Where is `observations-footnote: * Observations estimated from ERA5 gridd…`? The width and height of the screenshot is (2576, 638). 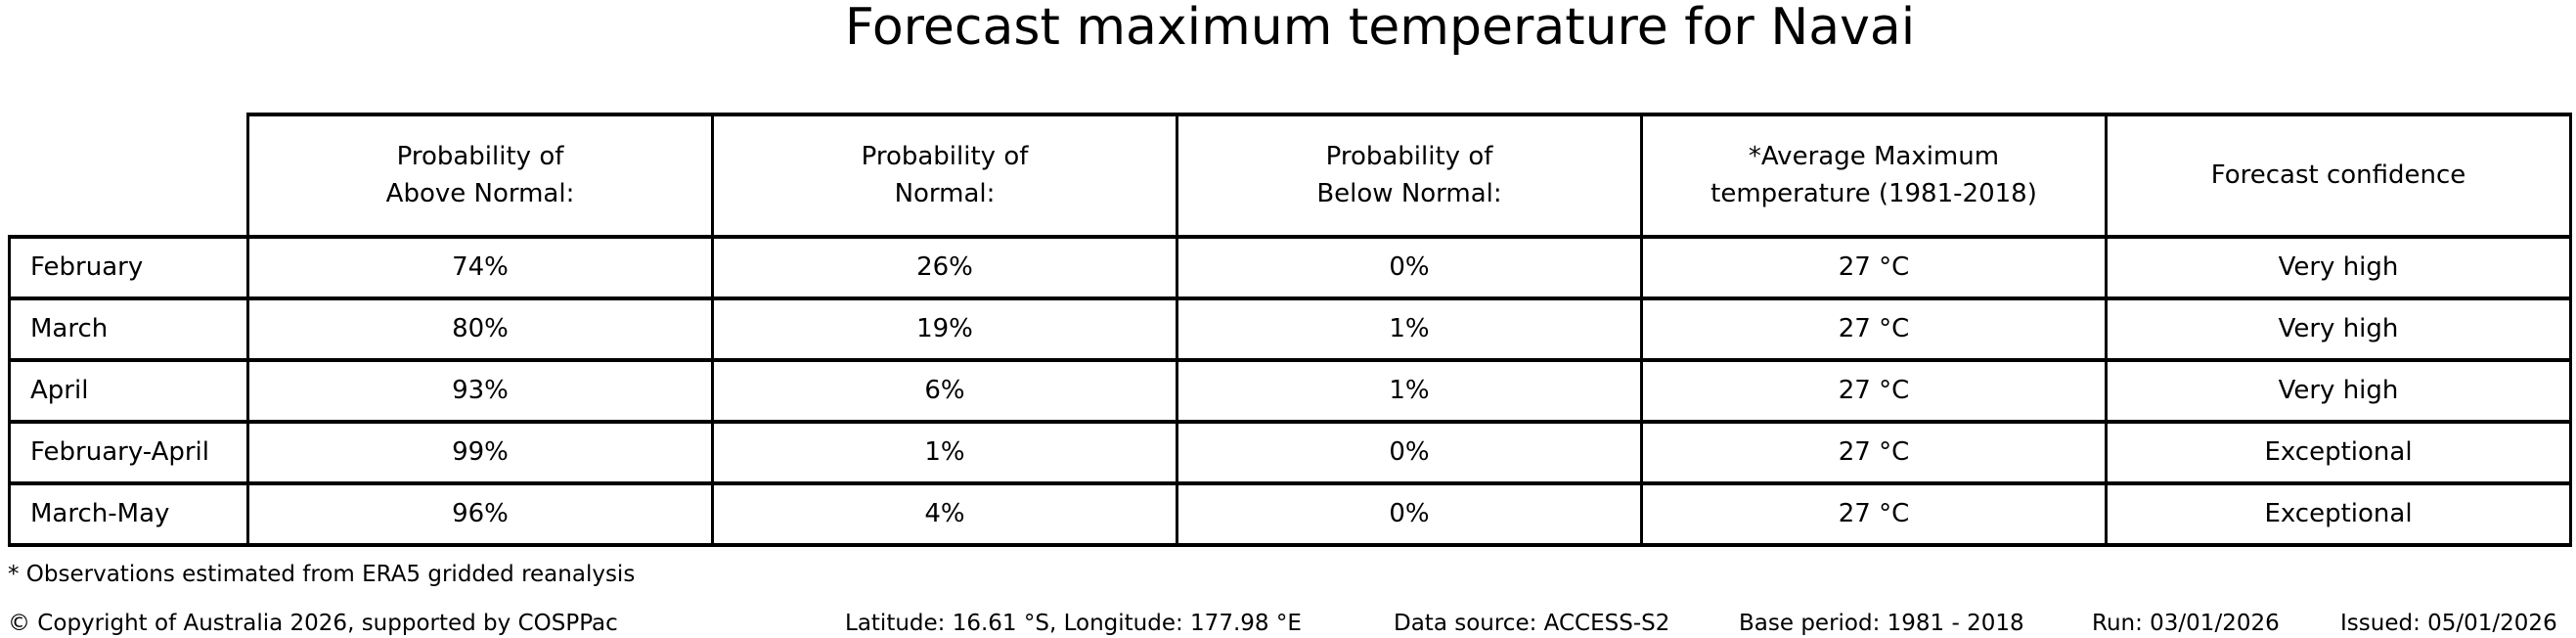 observations-footnote: * Observations estimated from ERA5 gridd… is located at coordinates (322, 574).